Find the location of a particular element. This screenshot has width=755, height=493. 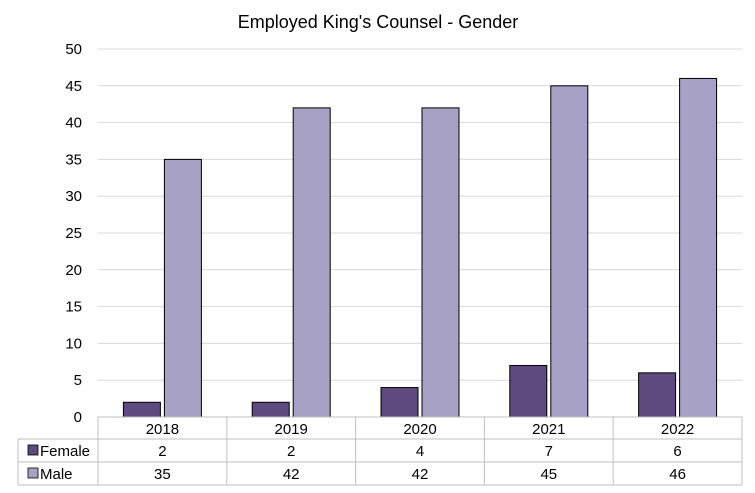

data-label-male: 46 is located at coordinates (677, 474).